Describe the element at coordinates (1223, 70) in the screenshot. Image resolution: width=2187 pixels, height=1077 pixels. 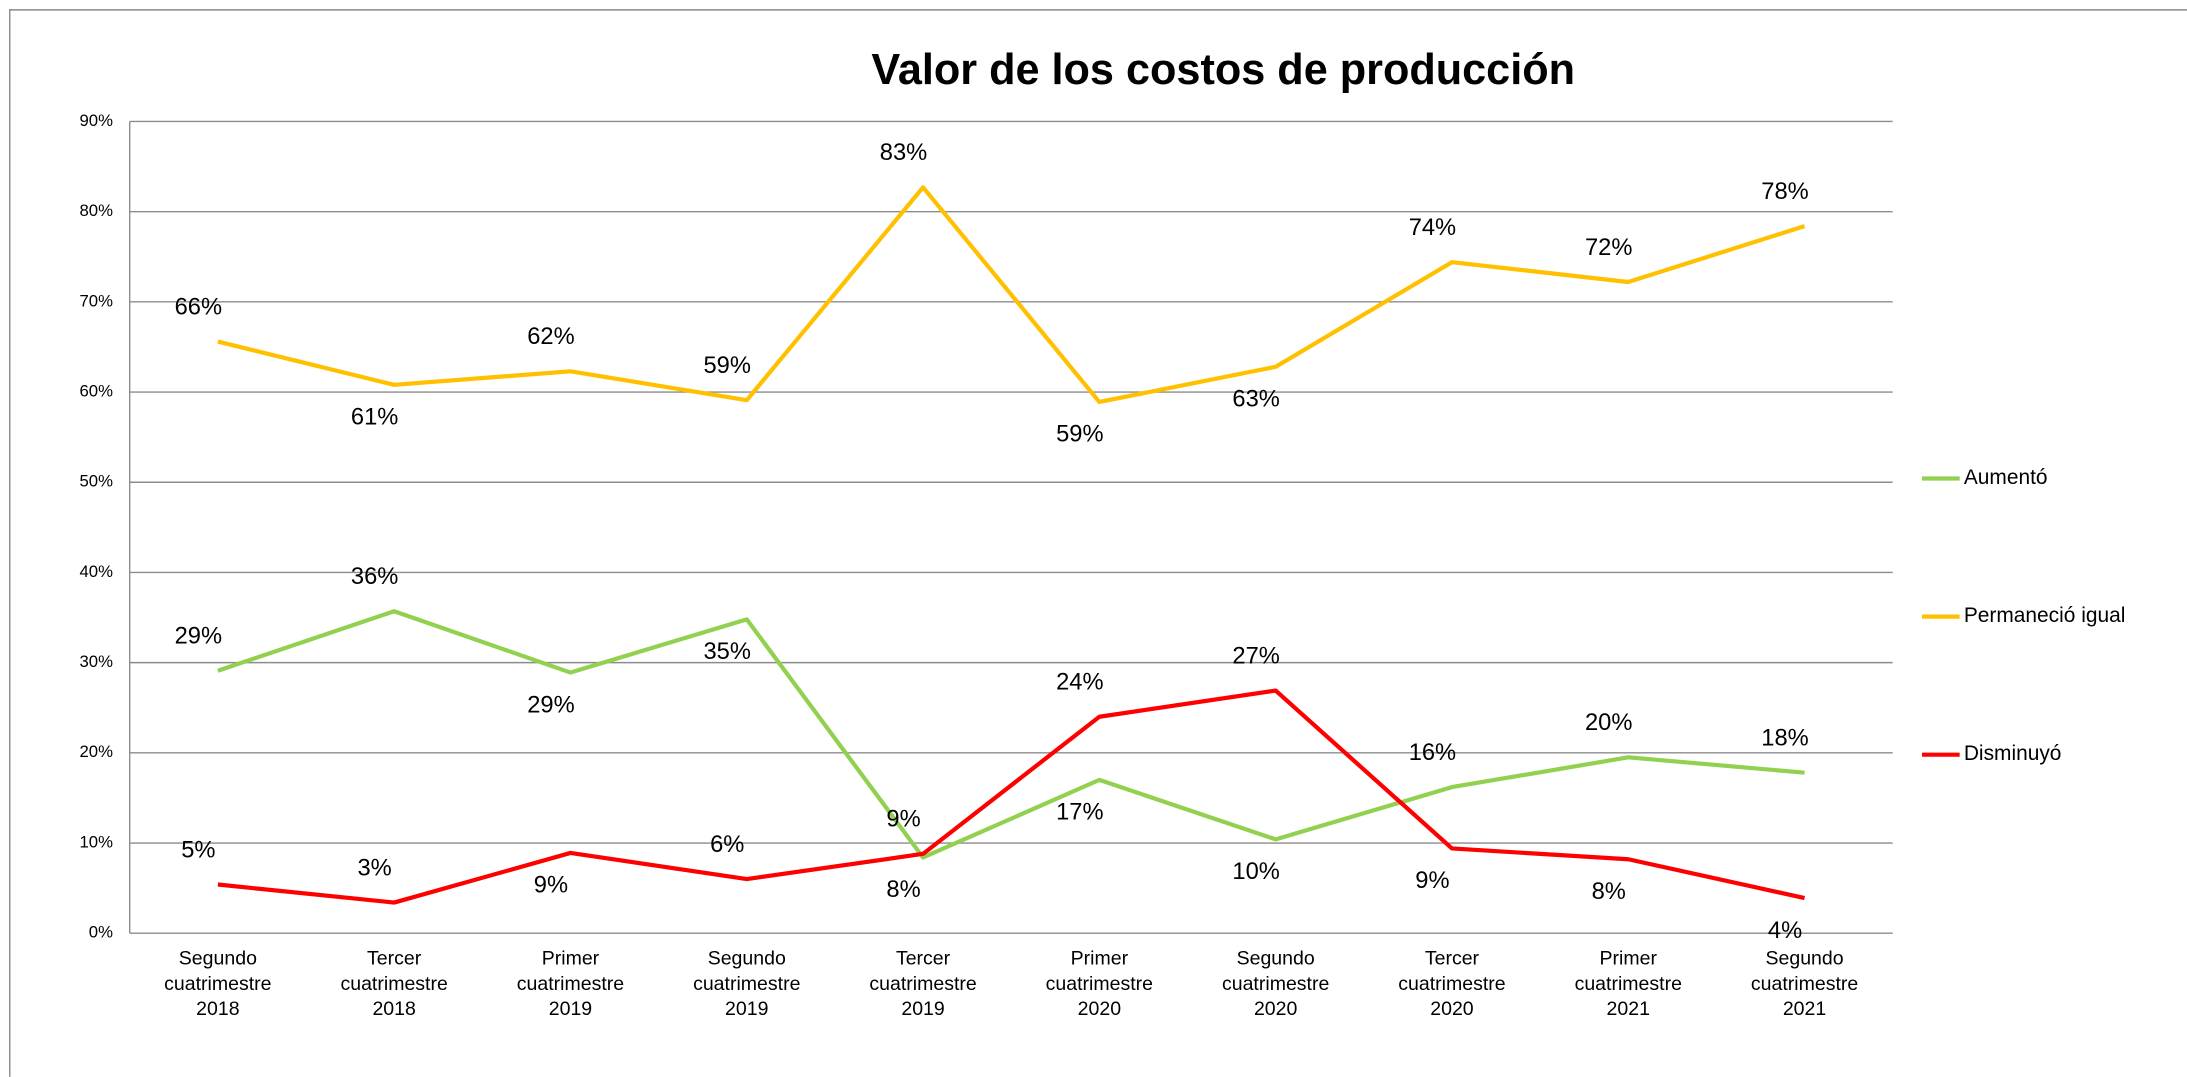
I see `chart-title: Valor de los costos de producción` at that location.